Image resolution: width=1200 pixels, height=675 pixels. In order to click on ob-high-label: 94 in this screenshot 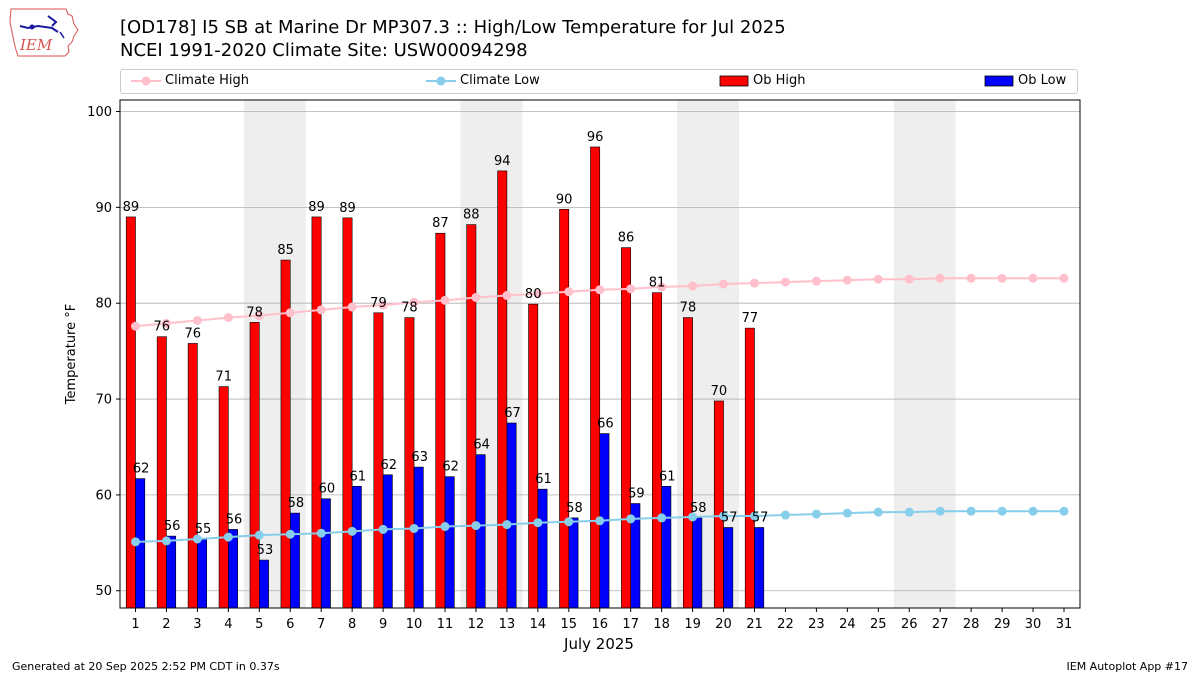, I will do `click(502, 161)`.